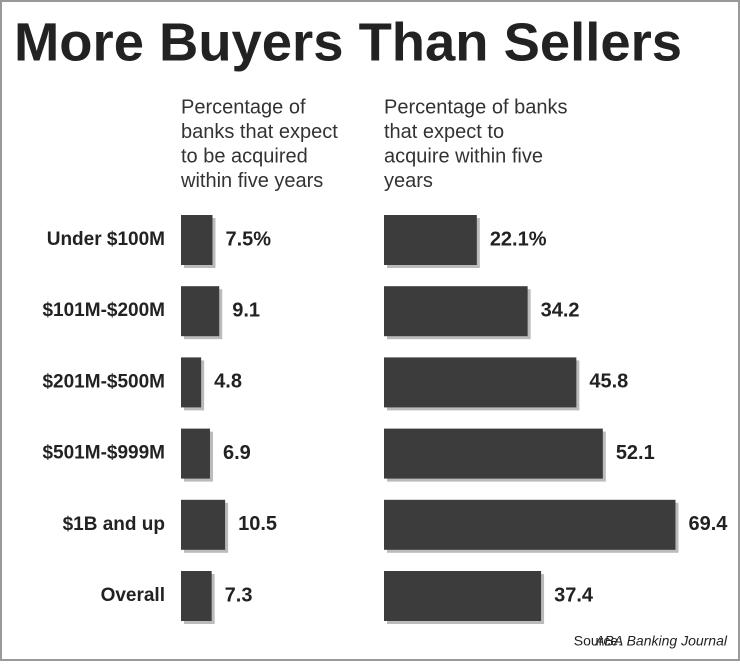 This screenshot has height=666, width=740. Describe the element at coordinates (251, 181) in the screenshot. I see `subtitle: within five years` at that location.